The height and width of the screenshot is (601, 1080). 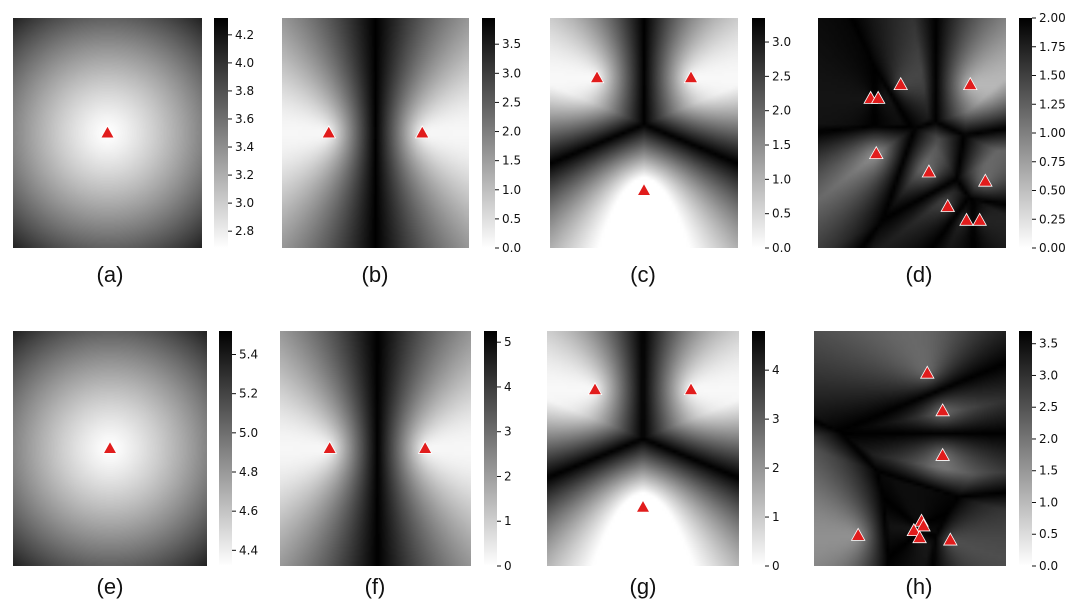 What do you see at coordinates (643, 274) in the screenshot?
I see `panel-label-c: (c)` at bounding box center [643, 274].